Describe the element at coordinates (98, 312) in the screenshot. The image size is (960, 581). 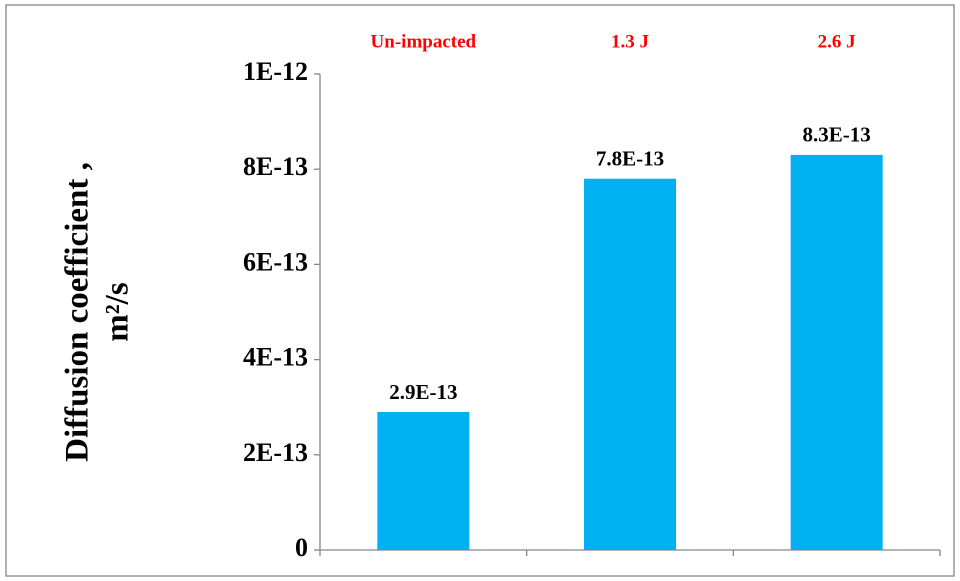
I see `y-axis-title: Diffusion coefficient , m²/s` at that location.